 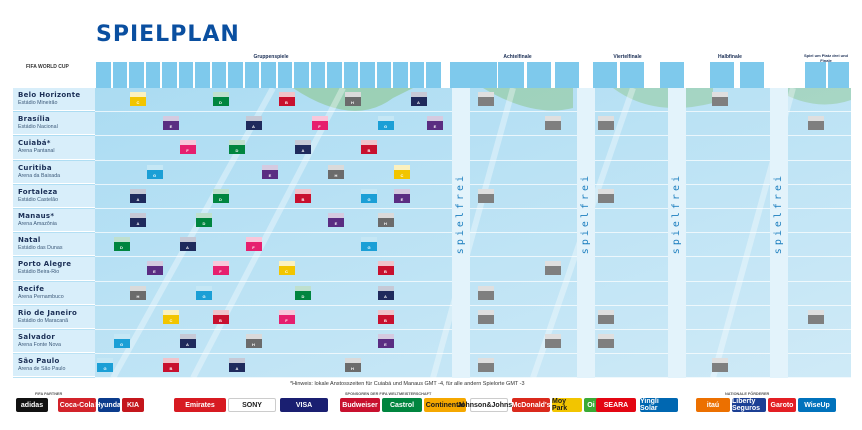 I want to click on match-group-letter: E, so click(x=402, y=199).